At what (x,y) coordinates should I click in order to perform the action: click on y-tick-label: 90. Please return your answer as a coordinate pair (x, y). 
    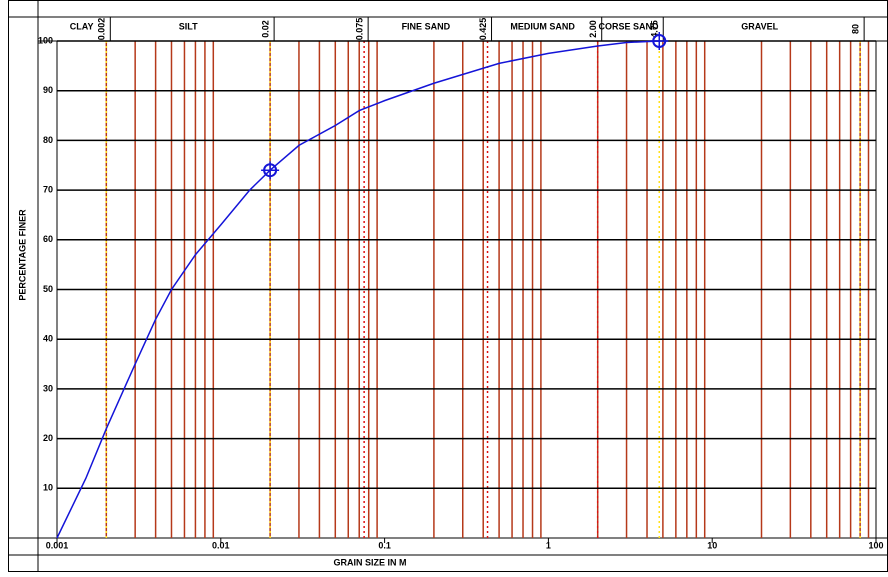
    Looking at the image, I should click on (48, 90).